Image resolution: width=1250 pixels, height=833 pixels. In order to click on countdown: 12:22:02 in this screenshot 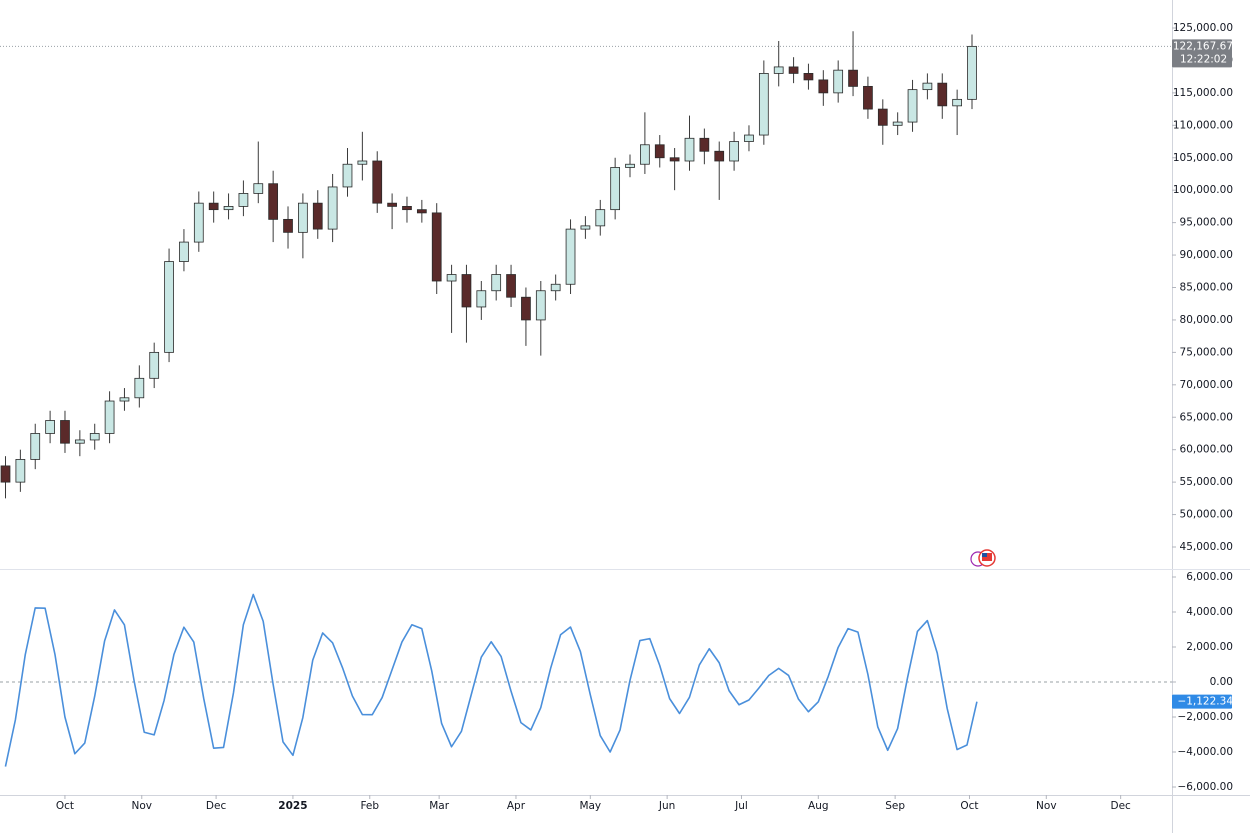, I will do `click(1203, 59)`.